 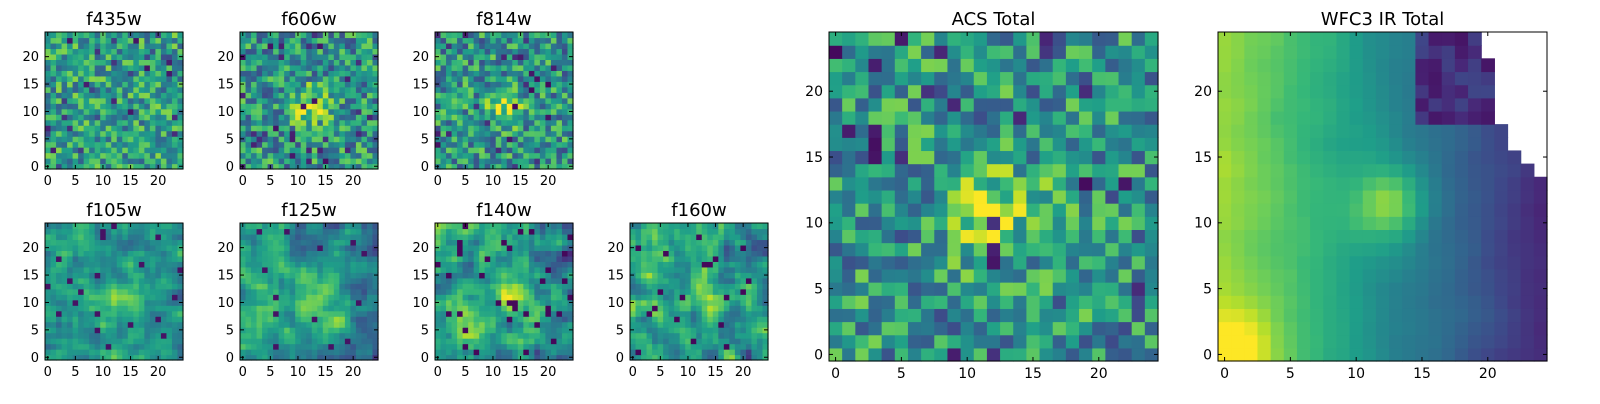 I want to click on x-tick-label: 20, so click(x=548, y=181).